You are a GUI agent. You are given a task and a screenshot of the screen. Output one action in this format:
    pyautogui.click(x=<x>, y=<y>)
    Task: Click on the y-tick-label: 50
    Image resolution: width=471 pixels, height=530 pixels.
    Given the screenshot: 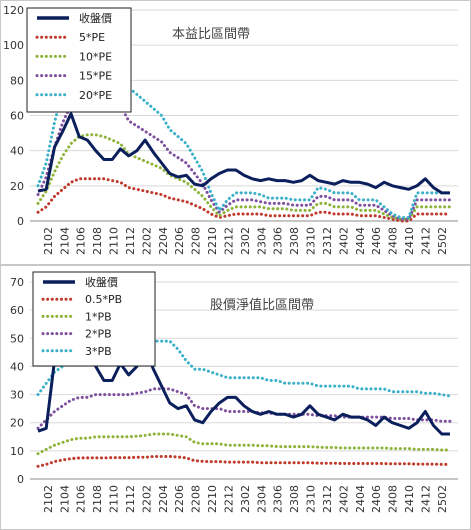 What is the action you would take?
    pyautogui.click(x=17, y=338)
    